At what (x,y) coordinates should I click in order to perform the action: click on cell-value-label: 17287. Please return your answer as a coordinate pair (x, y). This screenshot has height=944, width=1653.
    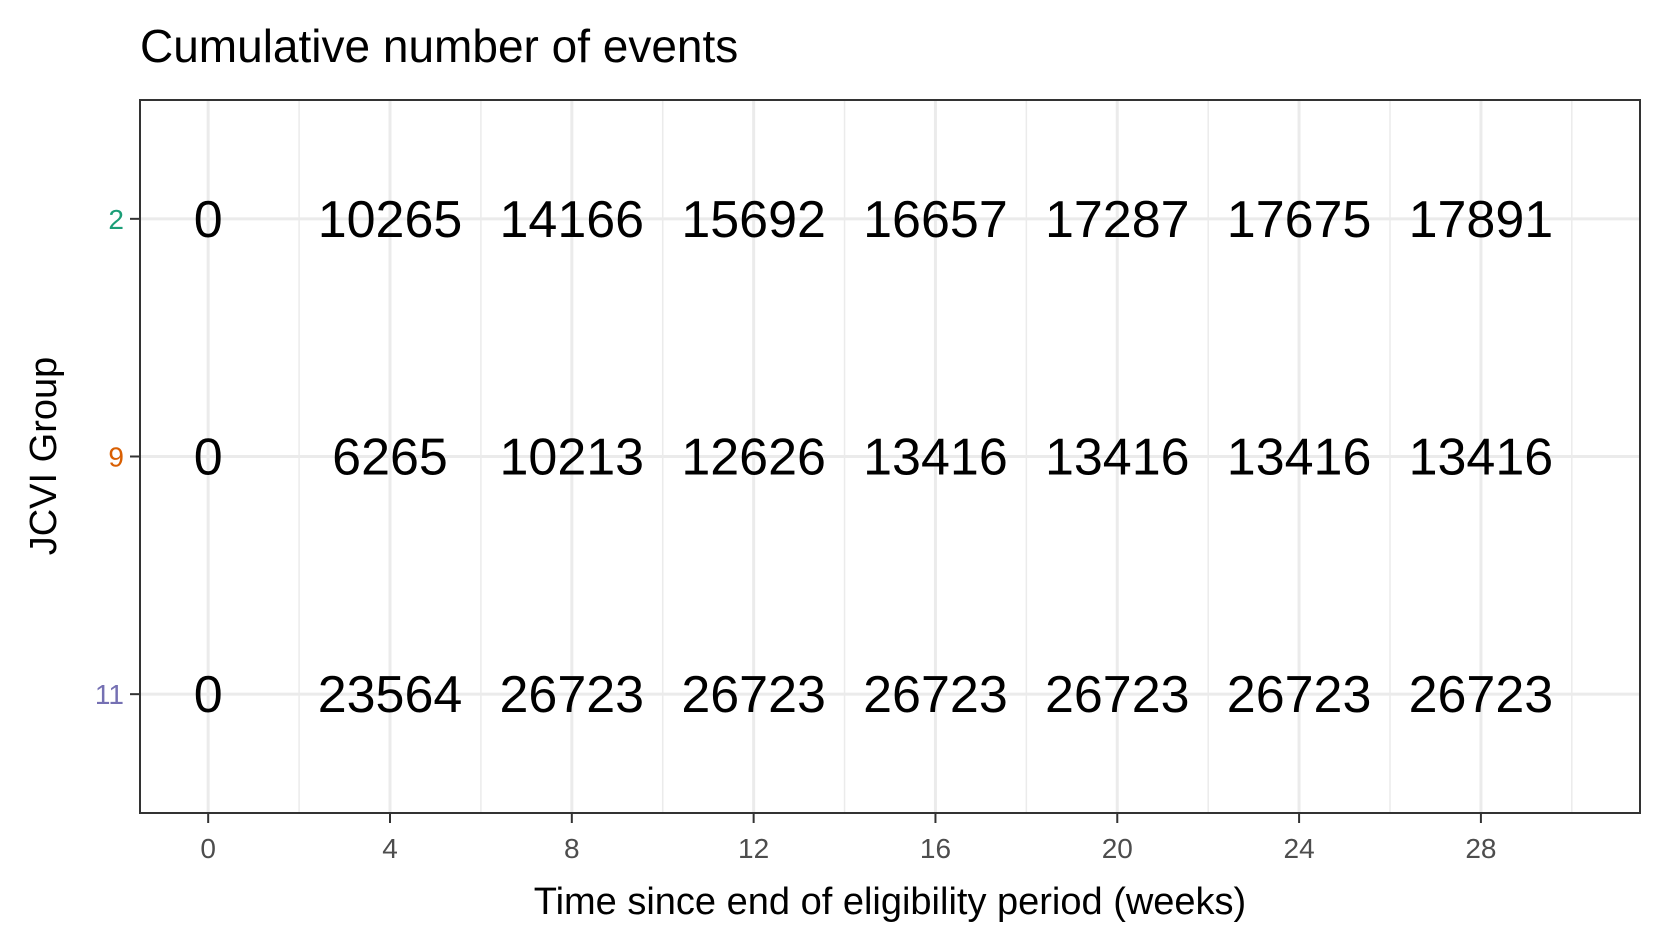
    Looking at the image, I should click on (1117, 220).